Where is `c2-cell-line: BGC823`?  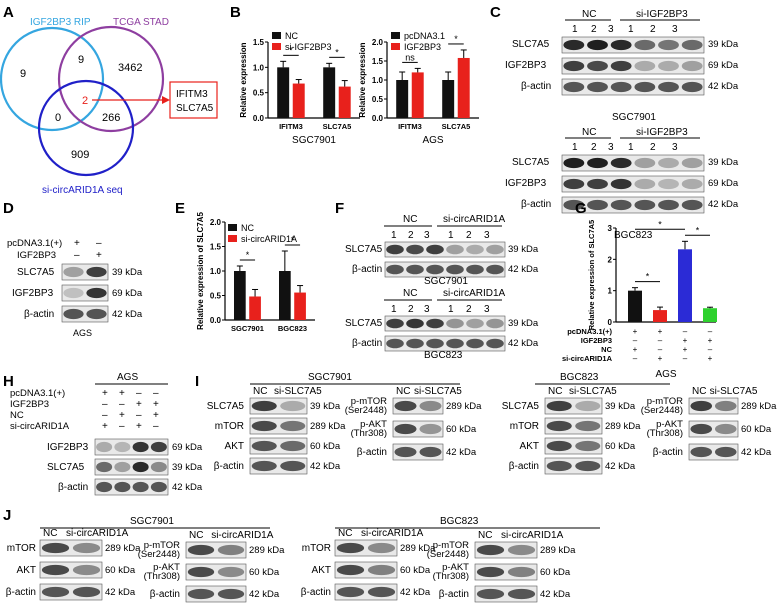
c2-cell-line: BGC823 is located at coordinates (633, 235).